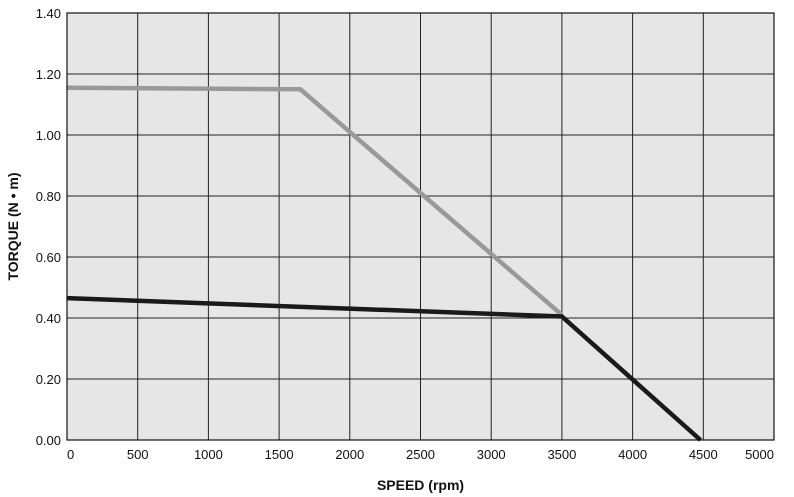 This screenshot has height=497, width=794. I want to click on x-tick-label: 1000, so click(208, 454).